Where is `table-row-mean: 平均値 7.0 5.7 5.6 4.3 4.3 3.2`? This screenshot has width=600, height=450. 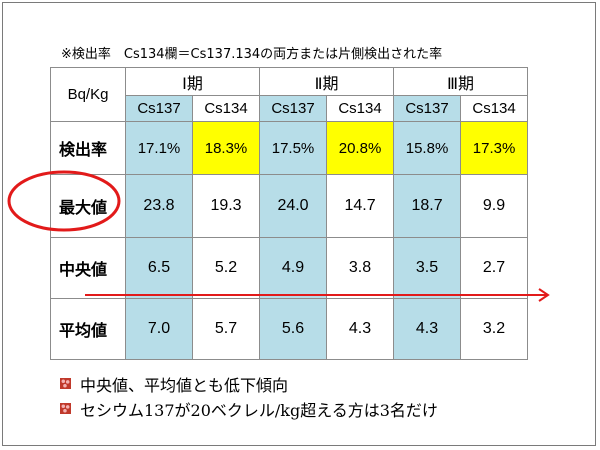
table-row-mean: 平均値 7.0 5.7 5.6 4.3 4.3 3.2 is located at coordinates (289, 329).